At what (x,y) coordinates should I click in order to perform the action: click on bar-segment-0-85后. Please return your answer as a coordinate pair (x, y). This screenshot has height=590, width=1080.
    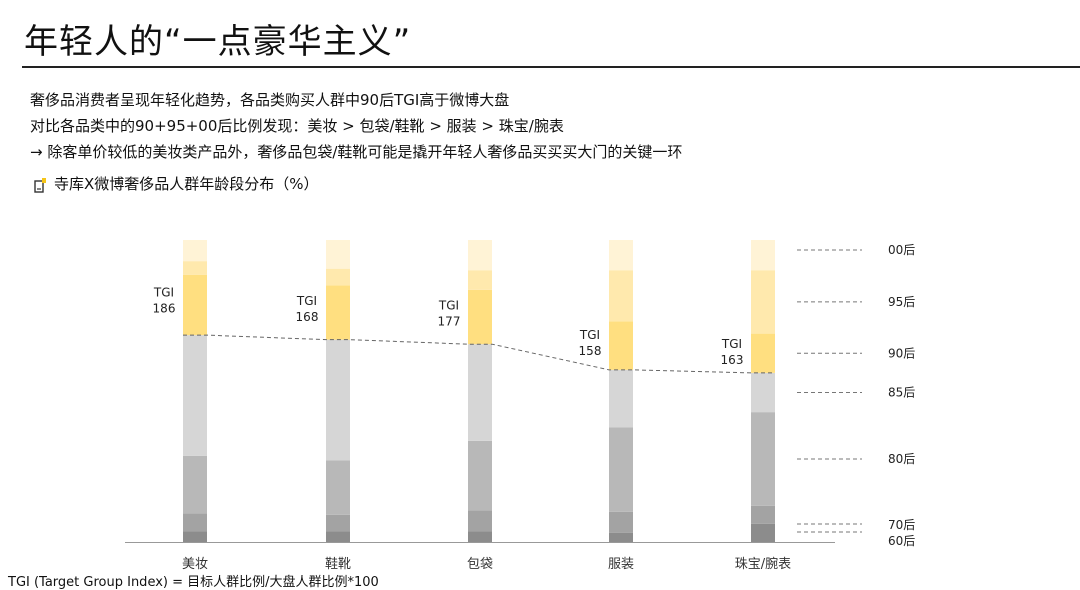
    Looking at the image, I should click on (195, 395).